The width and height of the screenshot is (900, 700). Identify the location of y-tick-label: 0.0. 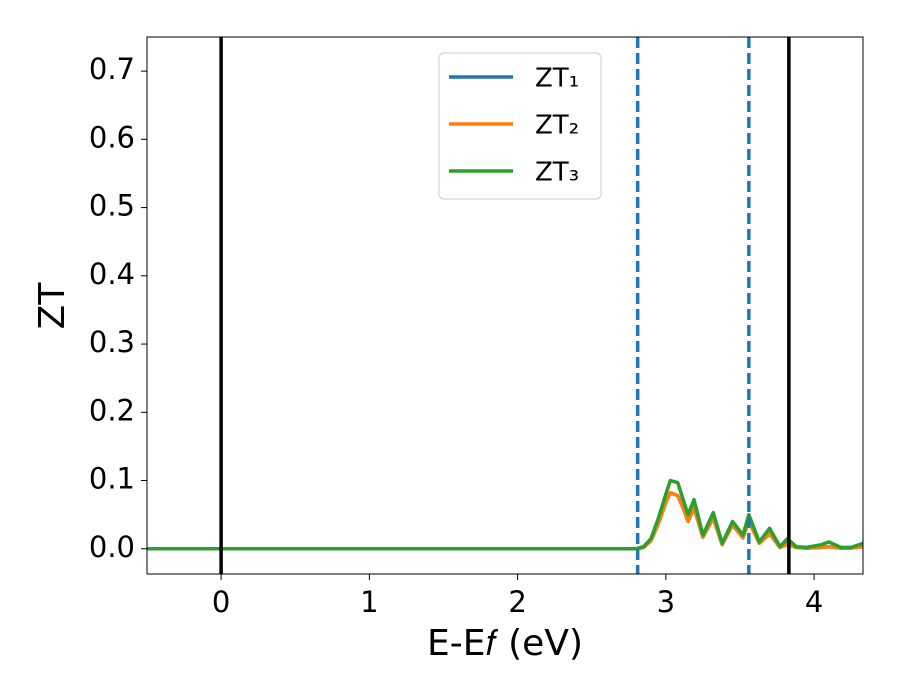
(112, 547).